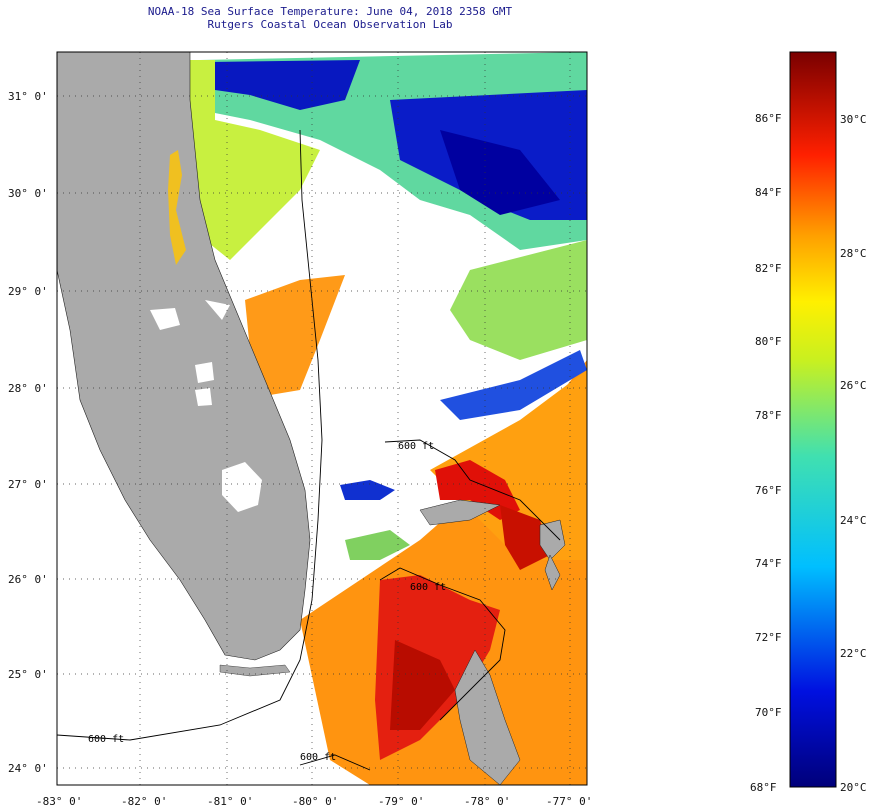 Image resolution: width=872 pixels, height=809 pixels. I want to click on contour-label-gulf: 600 ft, so click(106, 739).